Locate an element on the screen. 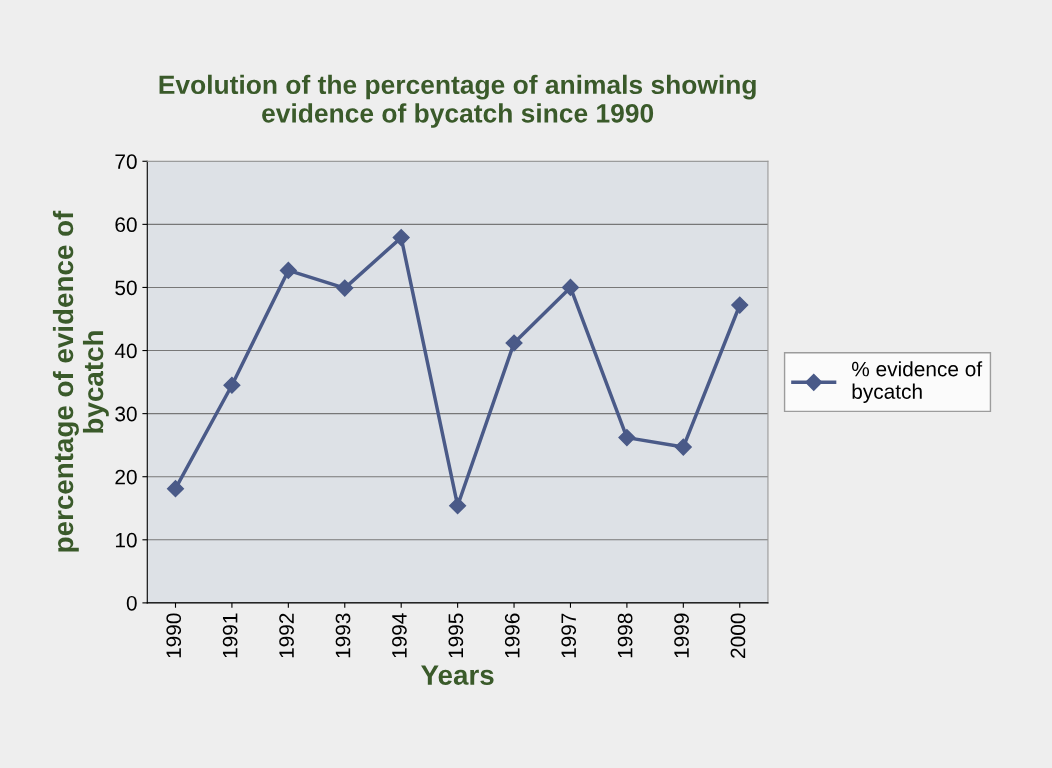 This screenshot has width=1052, height=768. y-tick-label: 60 is located at coordinates (126, 225).